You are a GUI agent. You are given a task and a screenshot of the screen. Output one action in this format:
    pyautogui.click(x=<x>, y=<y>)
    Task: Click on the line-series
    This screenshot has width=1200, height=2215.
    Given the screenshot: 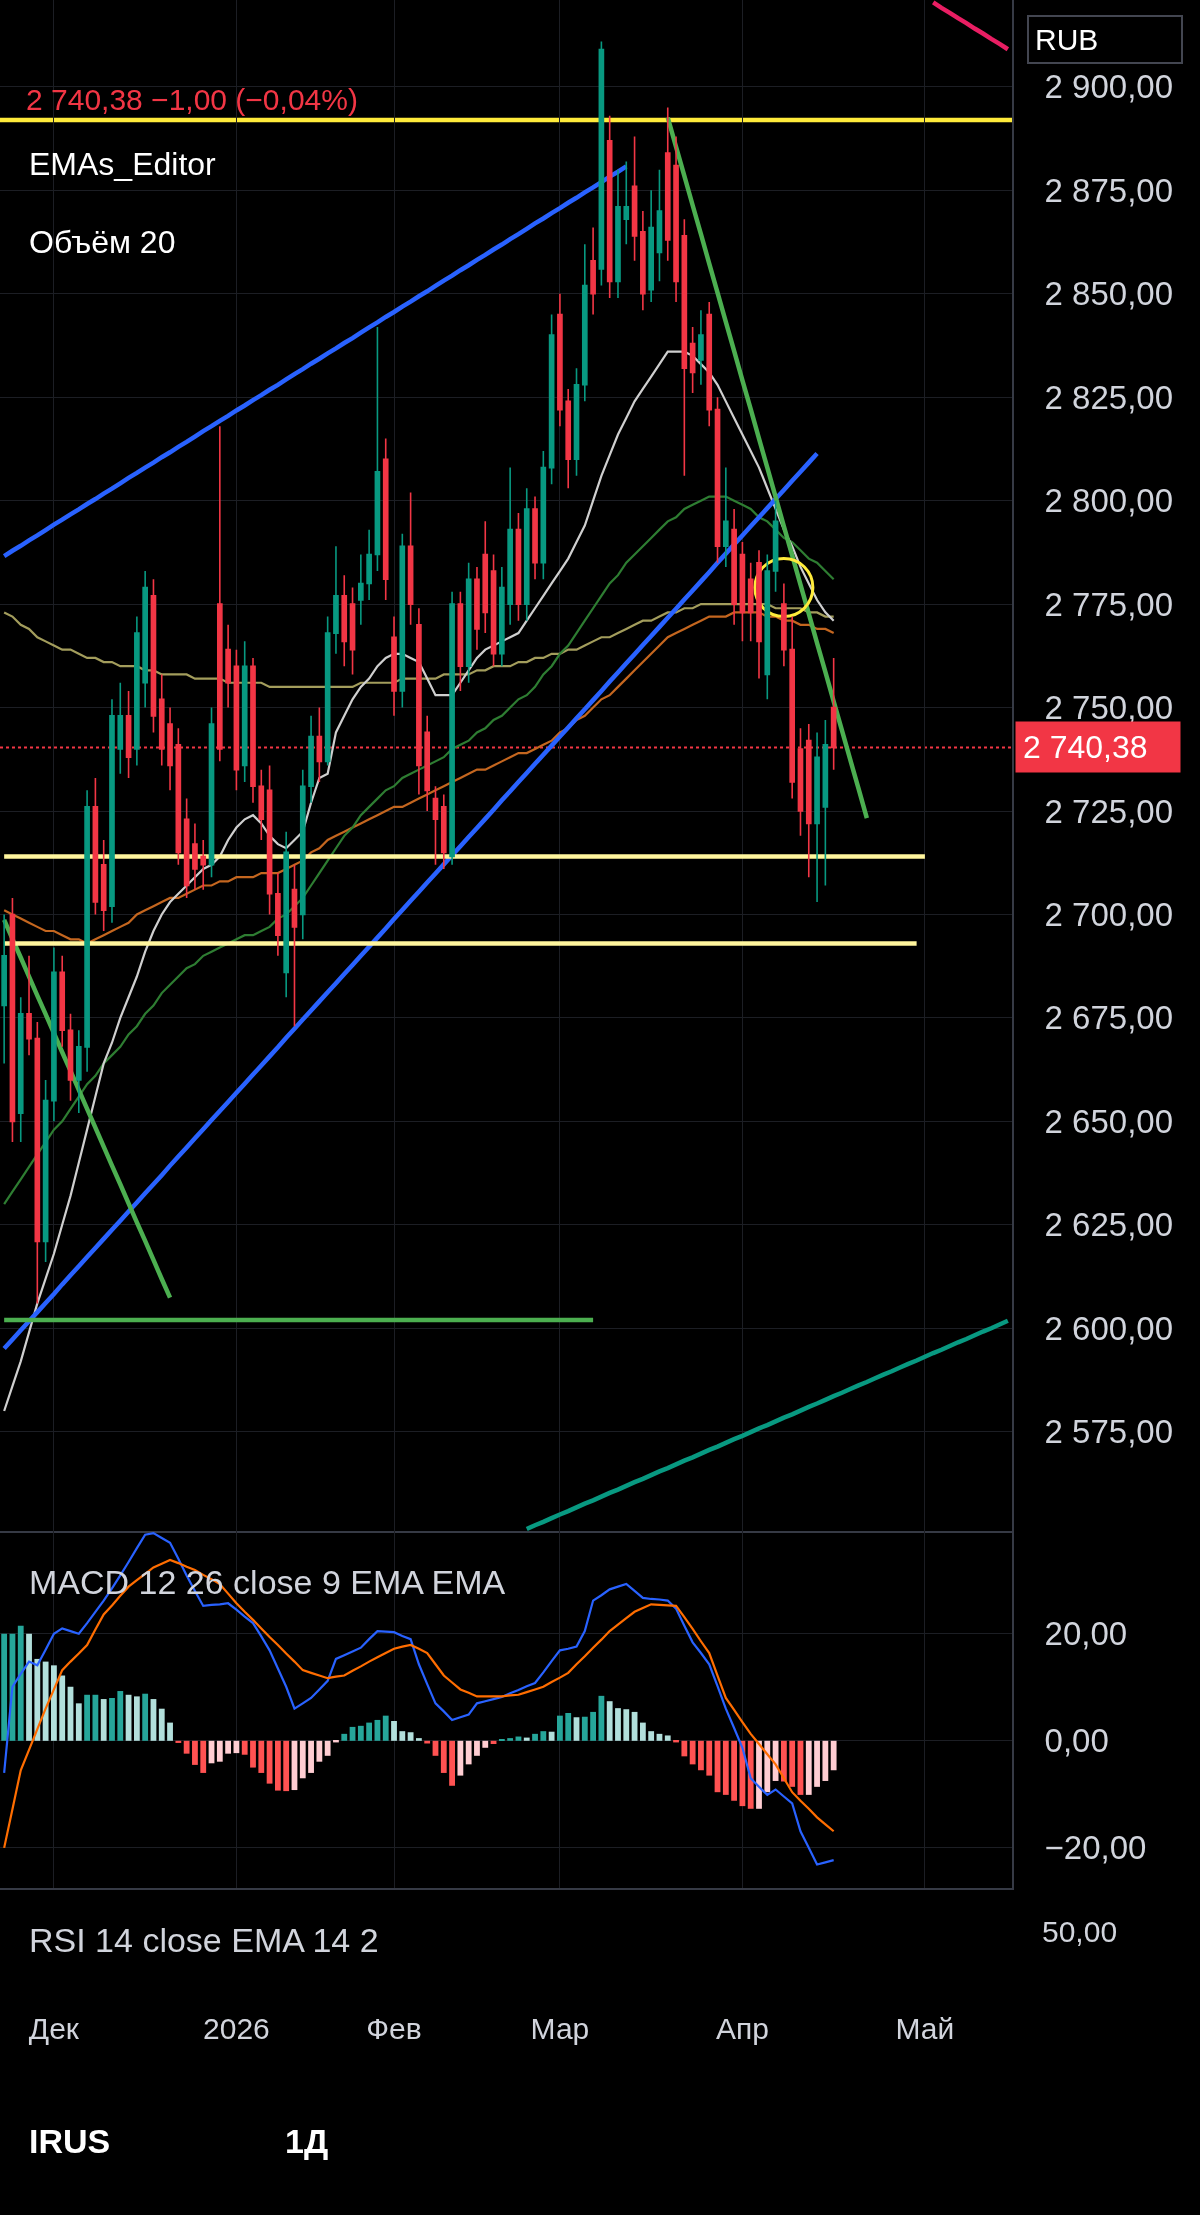 What is the action you would take?
    pyautogui.click(x=419, y=645)
    